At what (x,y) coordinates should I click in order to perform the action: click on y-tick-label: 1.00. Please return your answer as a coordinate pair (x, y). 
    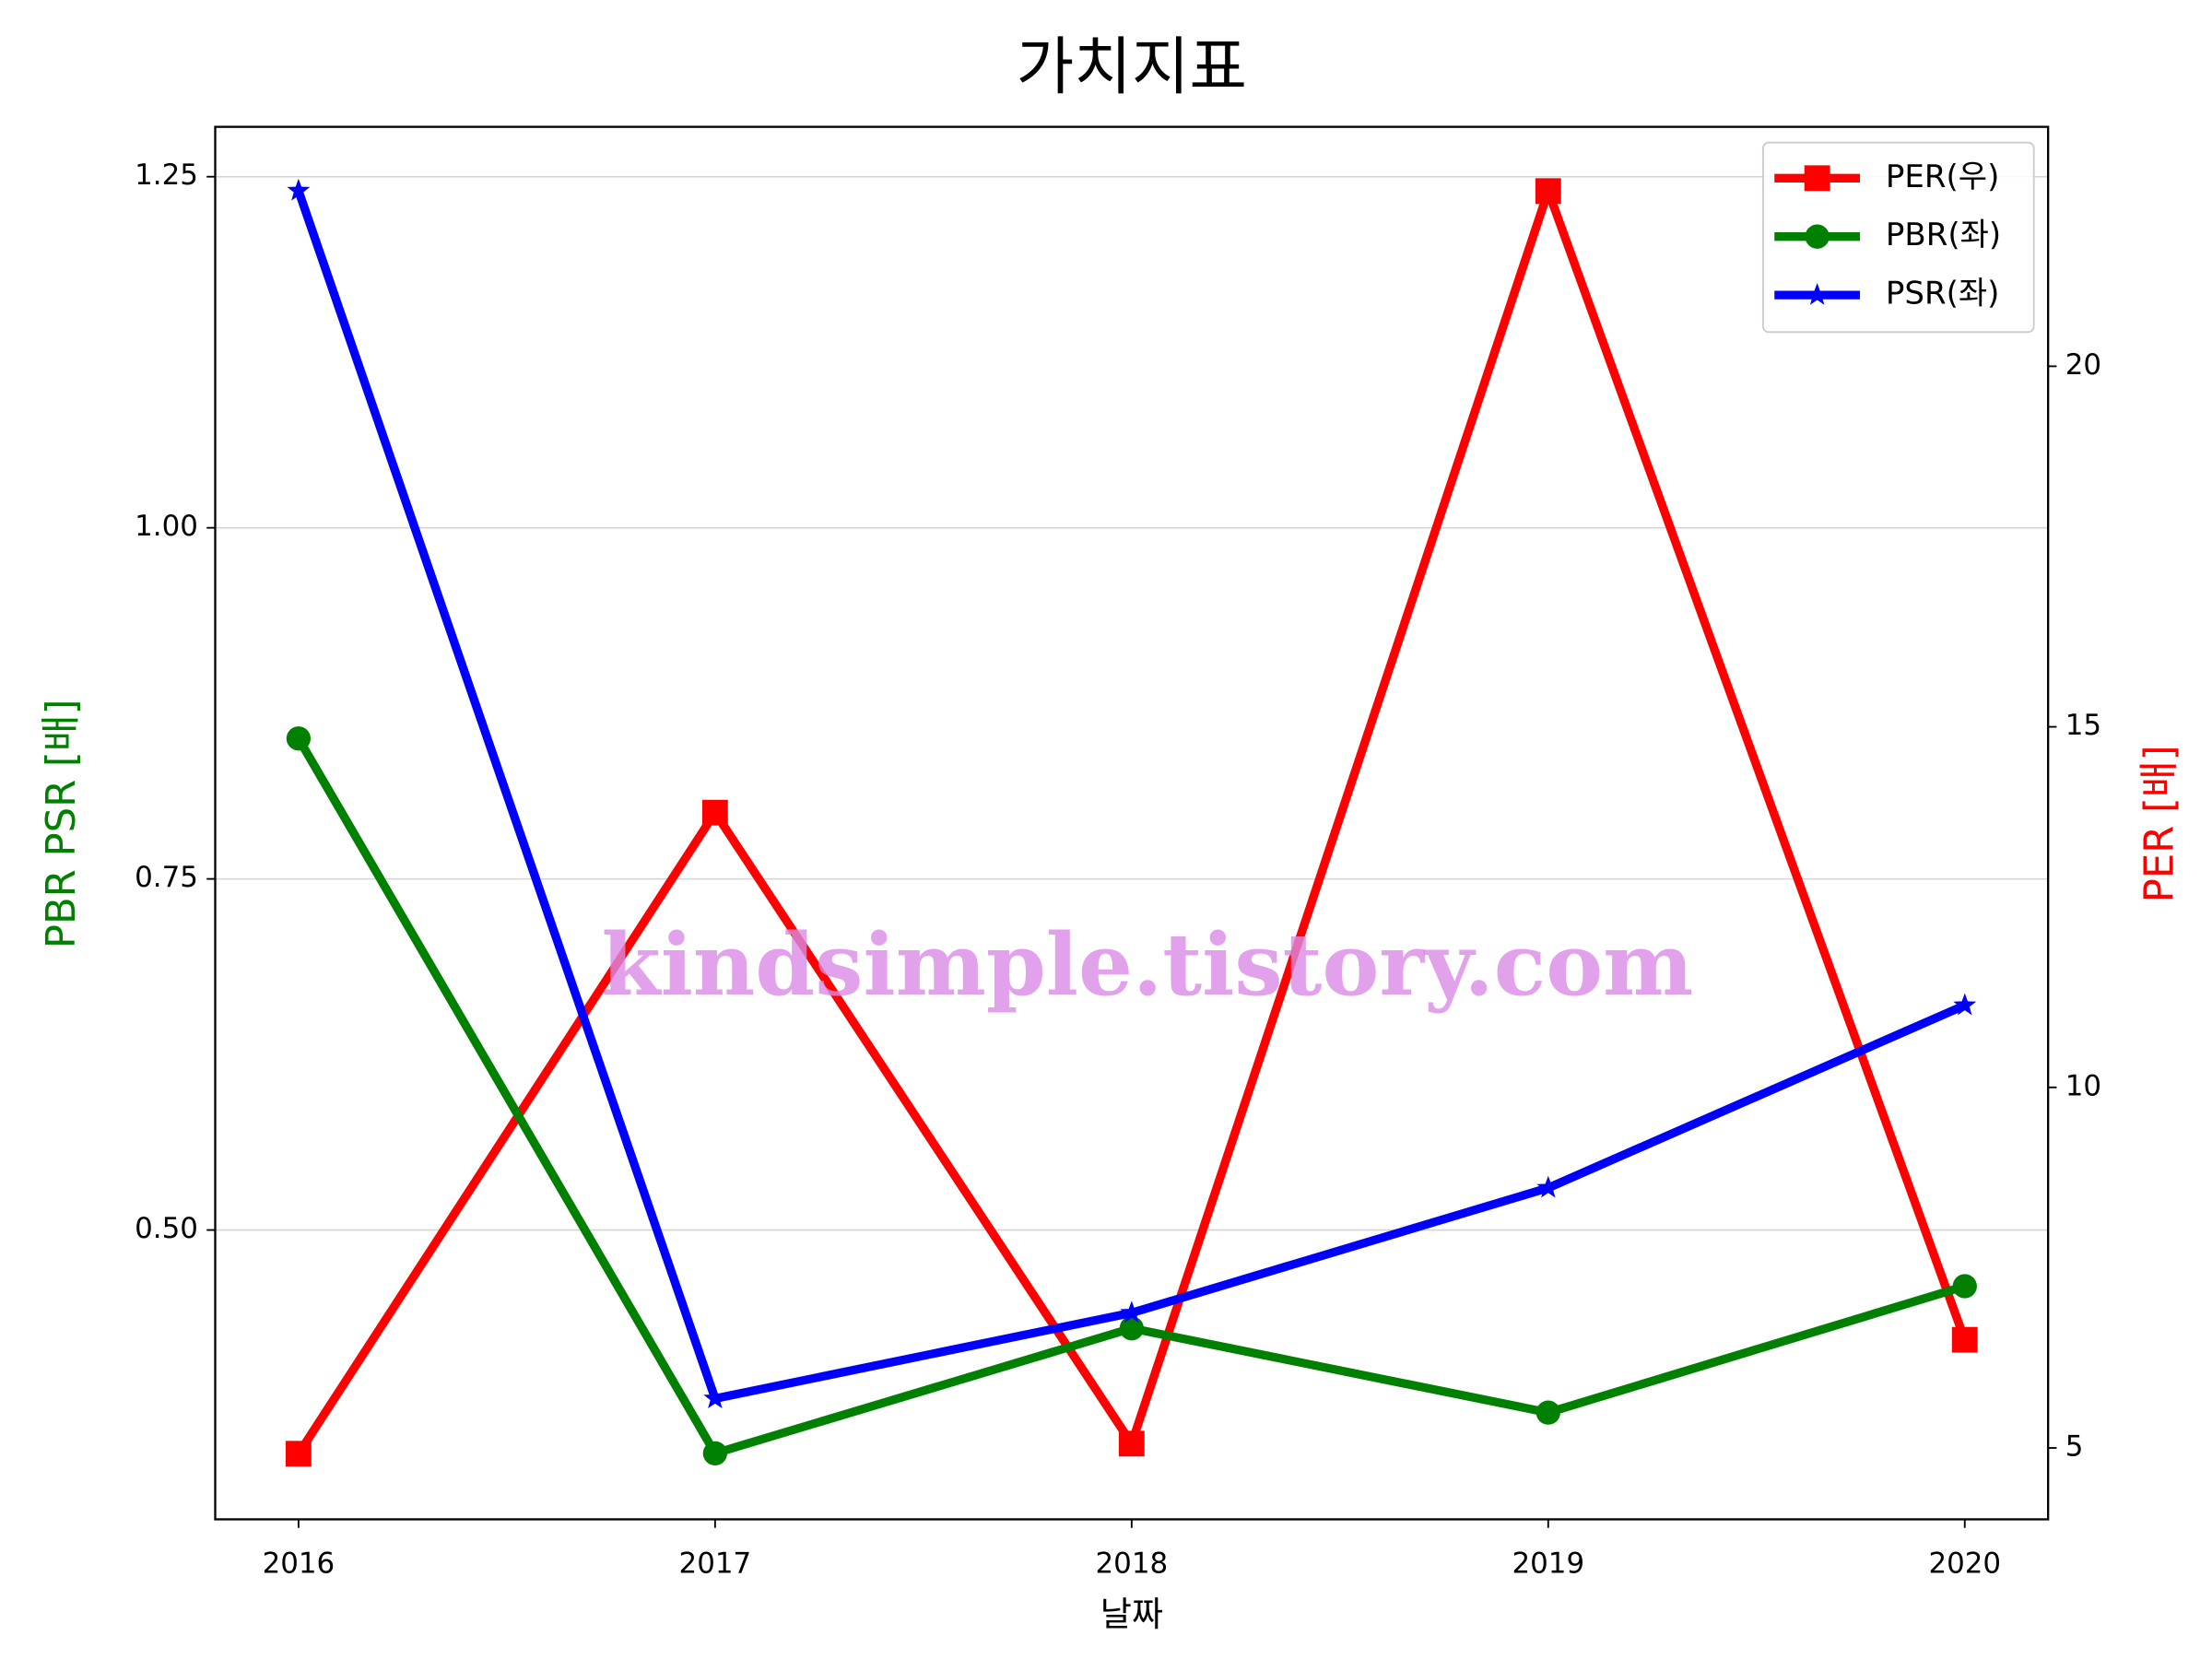
    Looking at the image, I should click on (166, 526).